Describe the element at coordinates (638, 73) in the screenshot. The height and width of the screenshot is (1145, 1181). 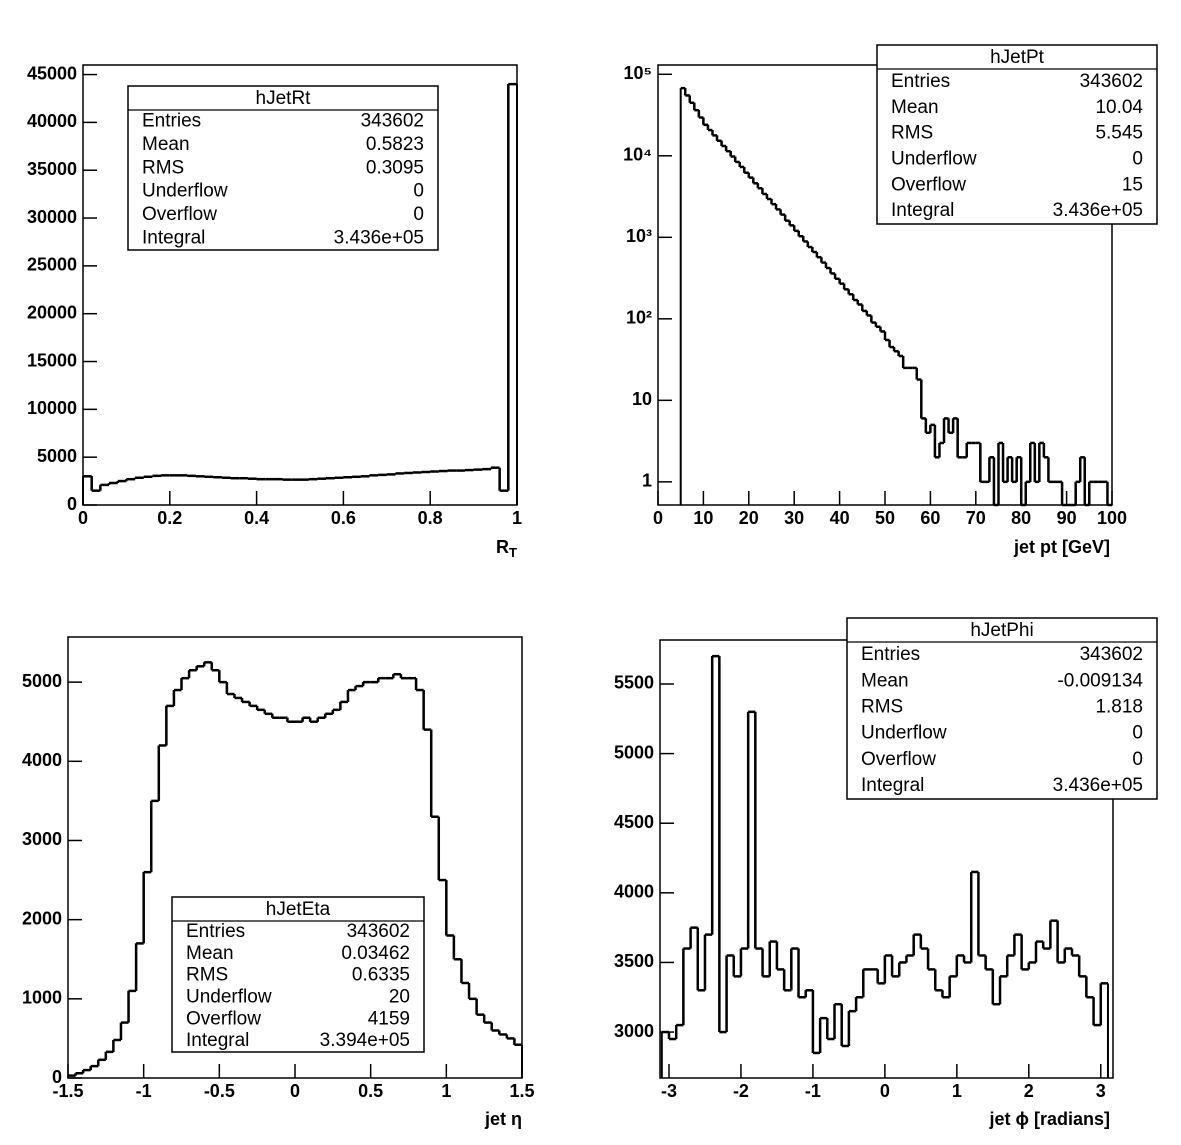
I see `y-tick-label: 10⁵` at that location.